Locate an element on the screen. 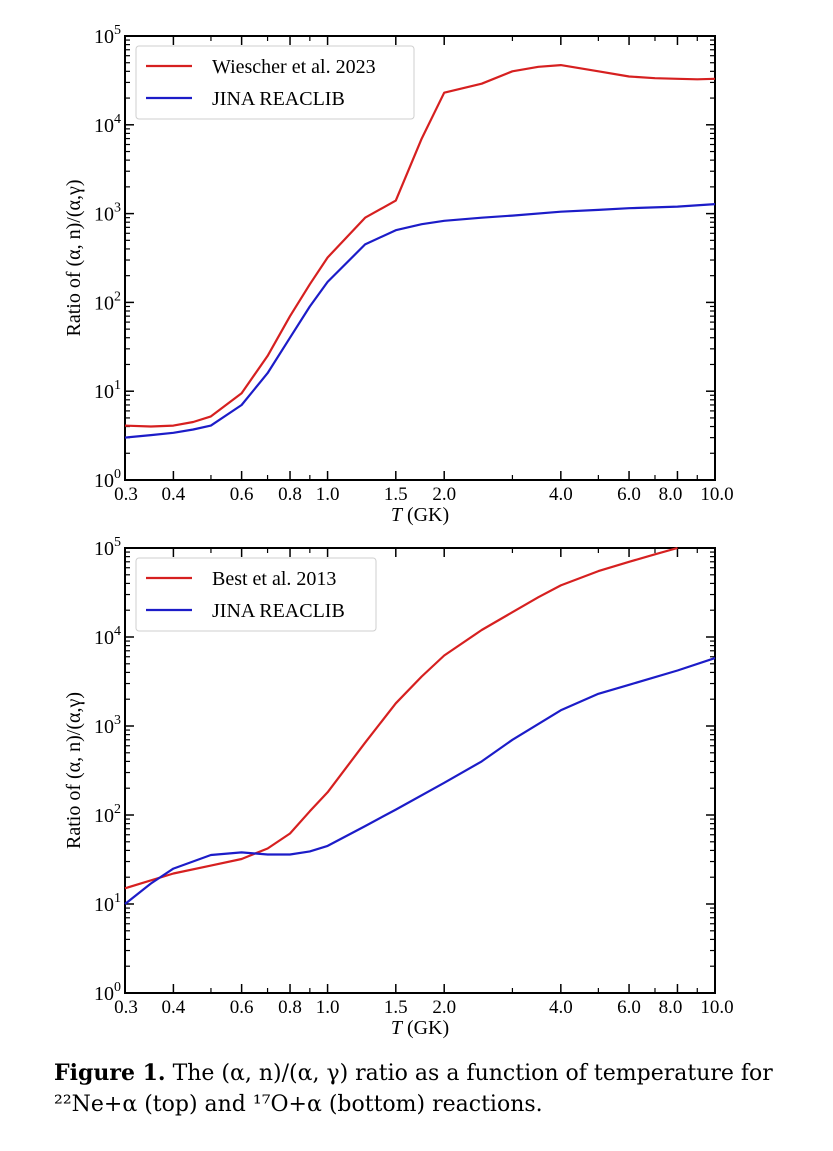 The image size is (833, 1151). legend-label-1: Best et al. 2013 is located at coordinates (274, 579).